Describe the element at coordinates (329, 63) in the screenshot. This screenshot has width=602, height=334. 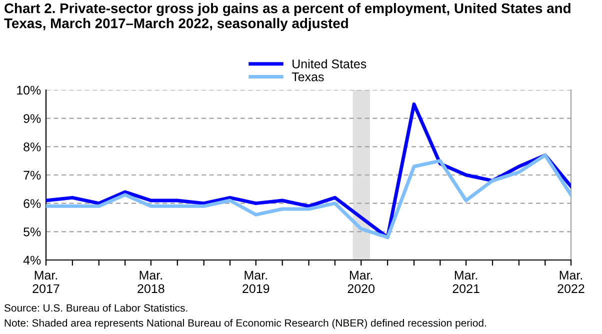
I see `legend-label: United States` at that location.